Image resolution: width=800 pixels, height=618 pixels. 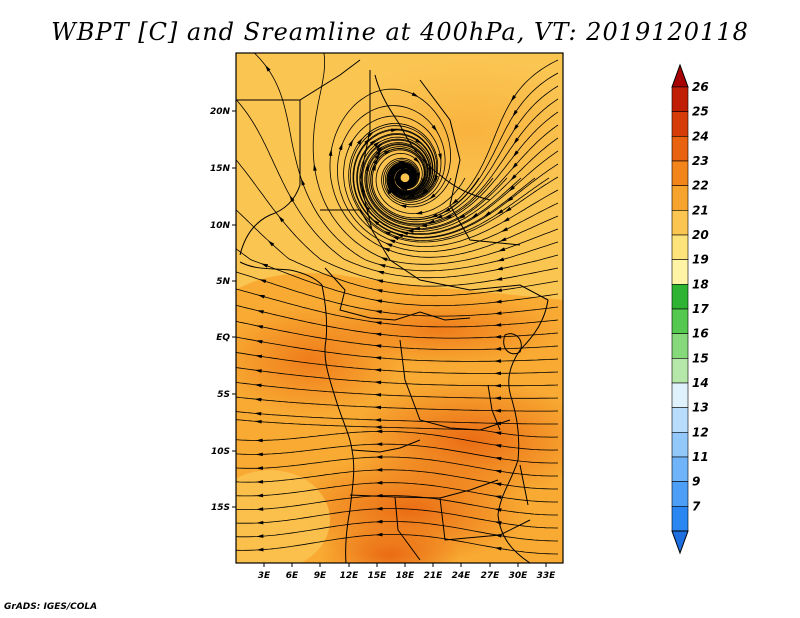 What do you see at coordinates (696, 506) in the screenshot?
I see `colorbar-label: 7` at bounding box center [696, 506].